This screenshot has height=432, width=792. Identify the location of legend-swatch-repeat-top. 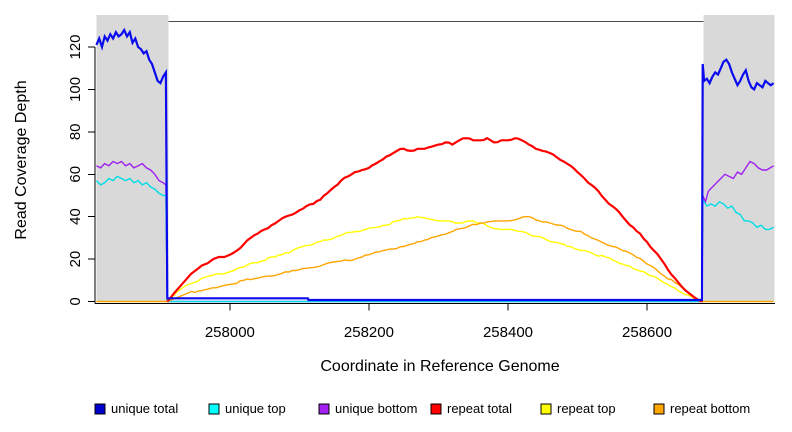
(546, 409).